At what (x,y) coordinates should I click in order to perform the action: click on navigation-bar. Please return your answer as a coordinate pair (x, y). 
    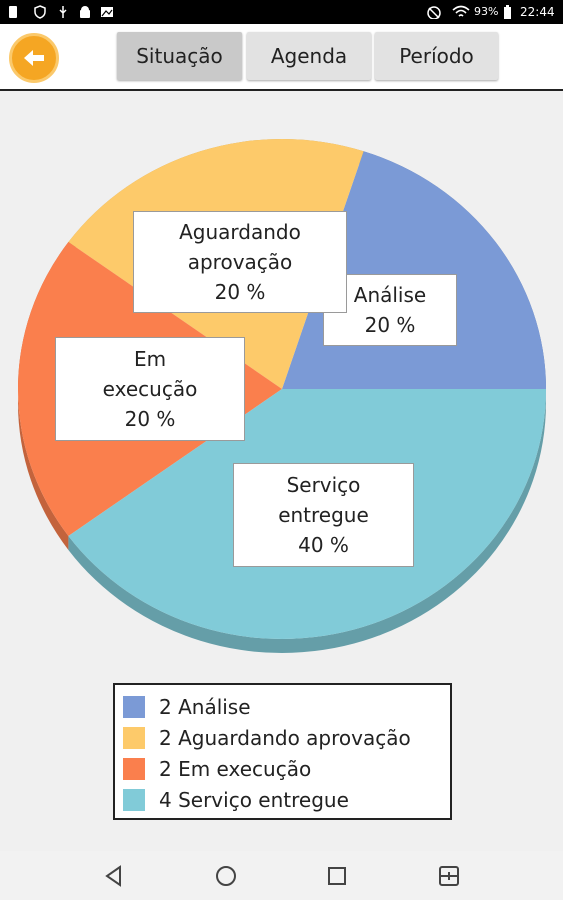
    Looking at the image, I should click on (281, 875).